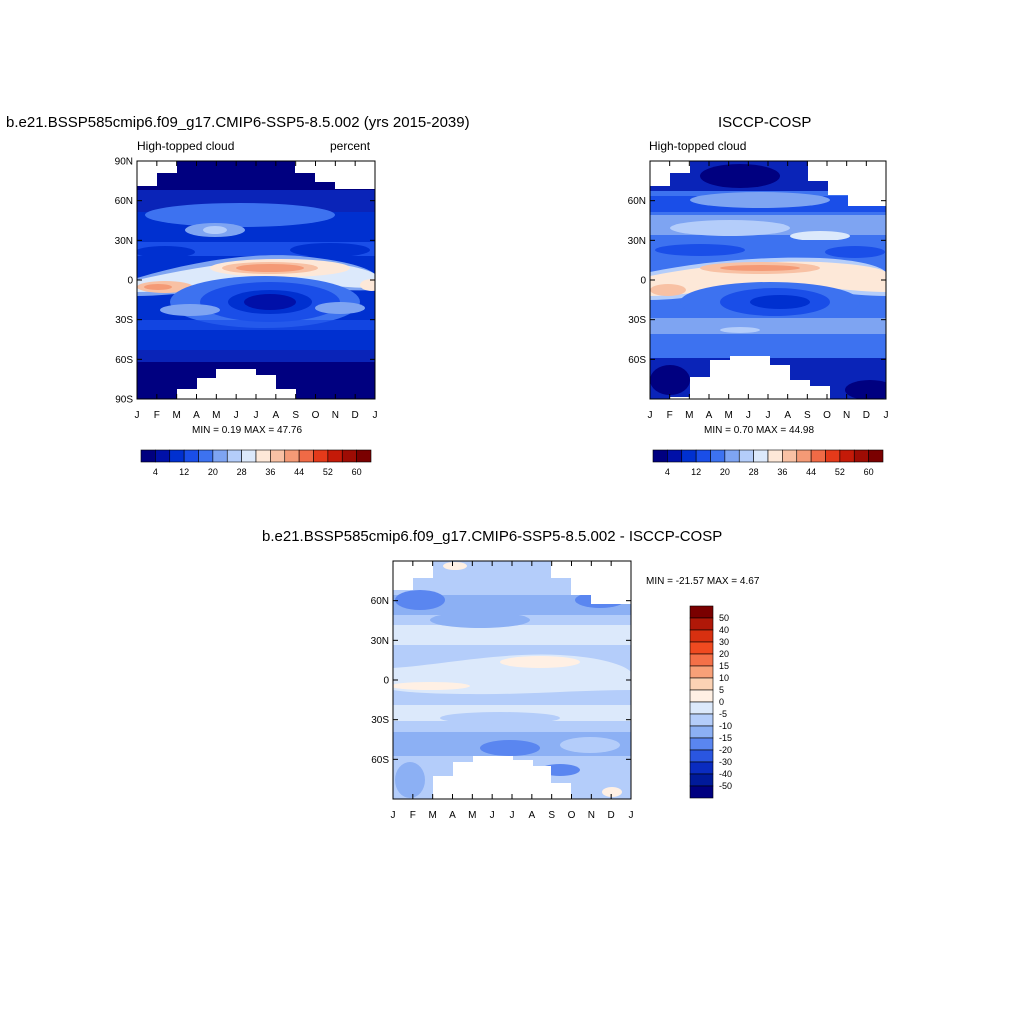 The width and height of the screenshot is (1024, 1024). I want to click on colorbar-label: 5, so click(721, 690).